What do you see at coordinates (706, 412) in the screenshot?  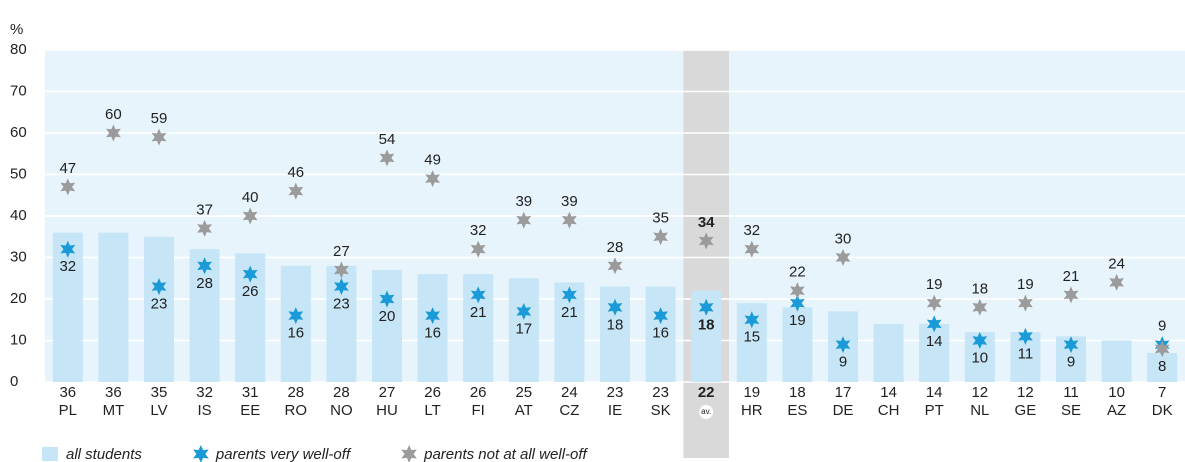 I see `av-badge` at bounding box center [706, 412].